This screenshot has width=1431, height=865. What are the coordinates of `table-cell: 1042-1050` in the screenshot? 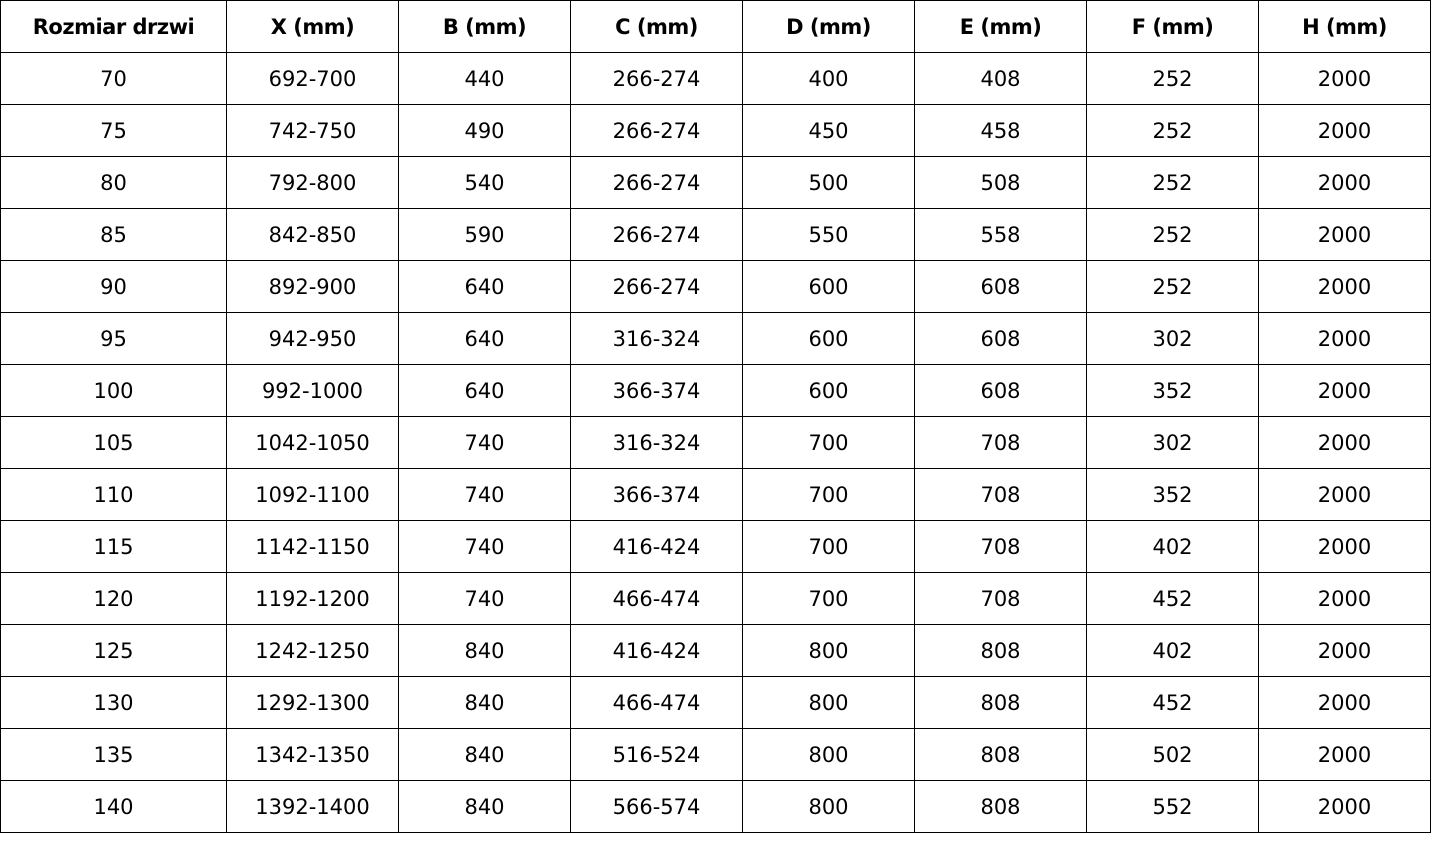 It's located at (312, 442).